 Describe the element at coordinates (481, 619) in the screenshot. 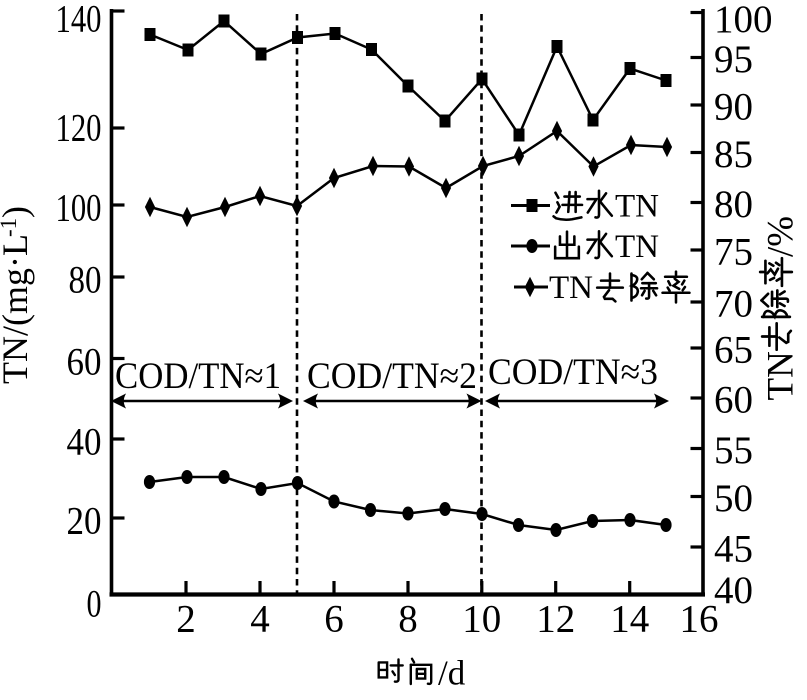

I see `svg-text: 10` at that location.